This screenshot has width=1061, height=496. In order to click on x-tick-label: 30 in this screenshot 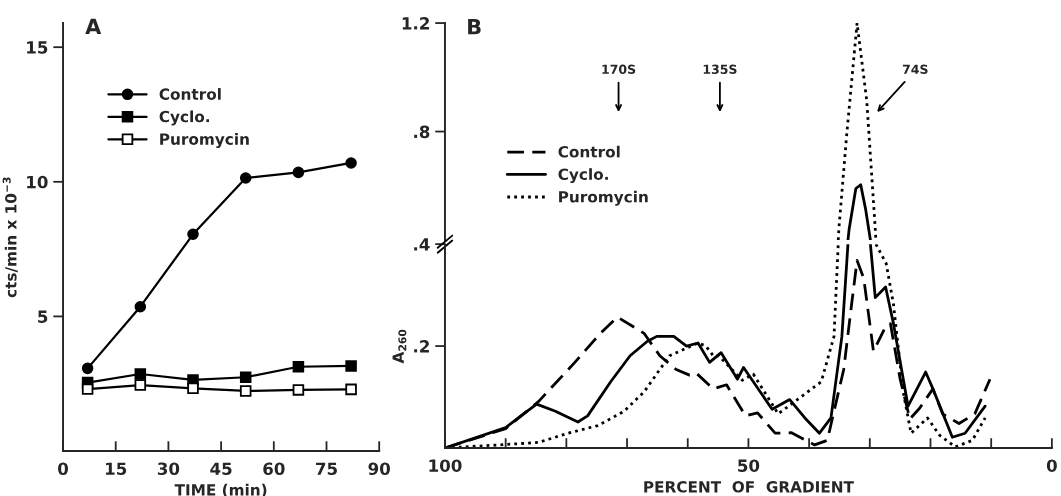, I will do `click(168, 469)`.